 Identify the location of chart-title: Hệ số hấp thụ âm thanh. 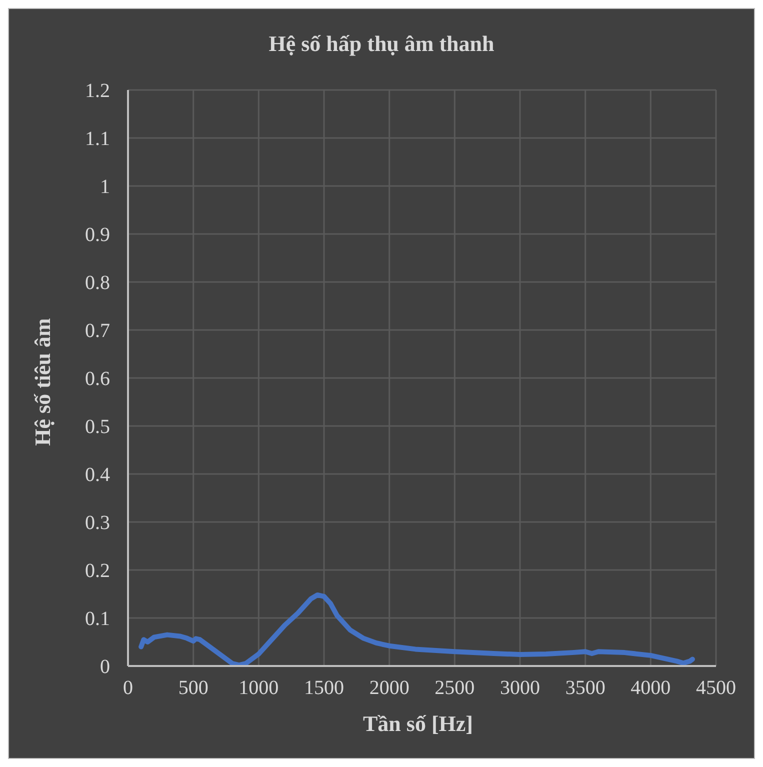
(382, 44).